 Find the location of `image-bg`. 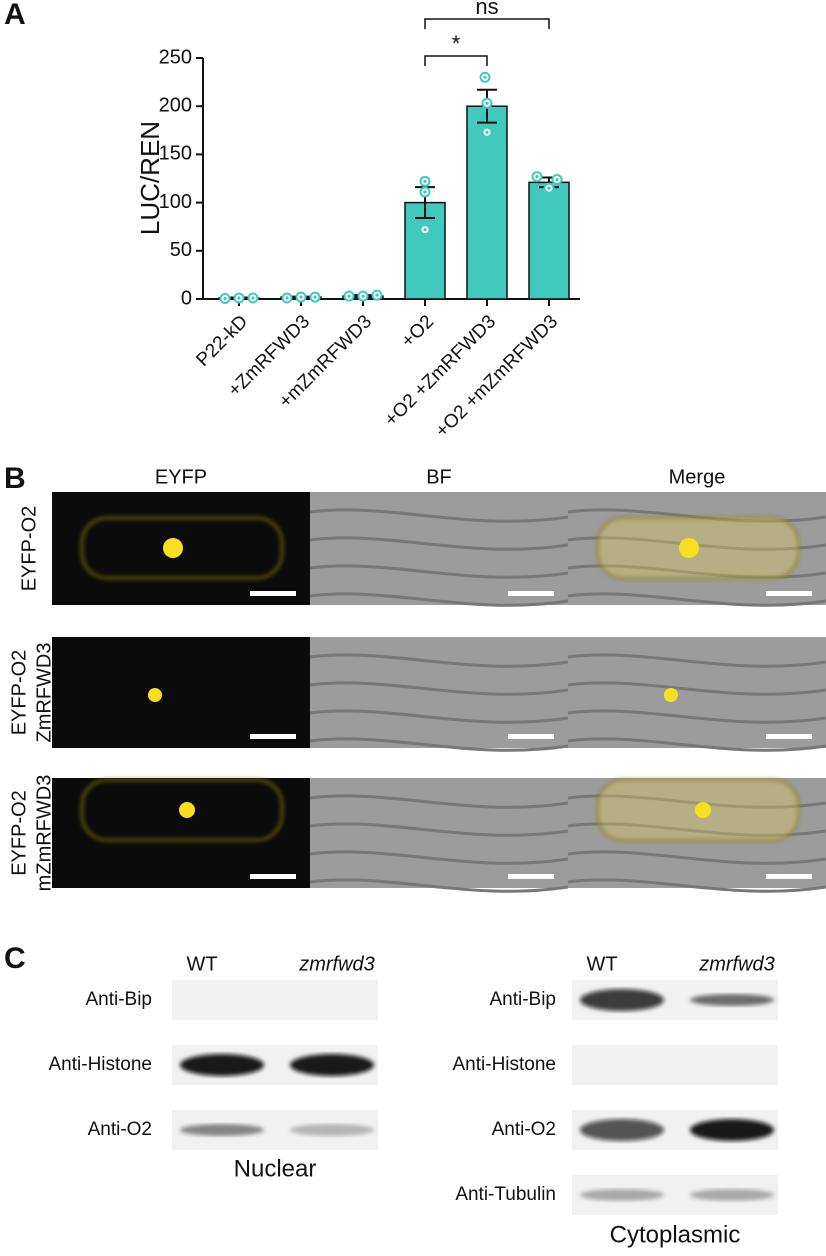

image-bg is located at coordinates (181, 692).